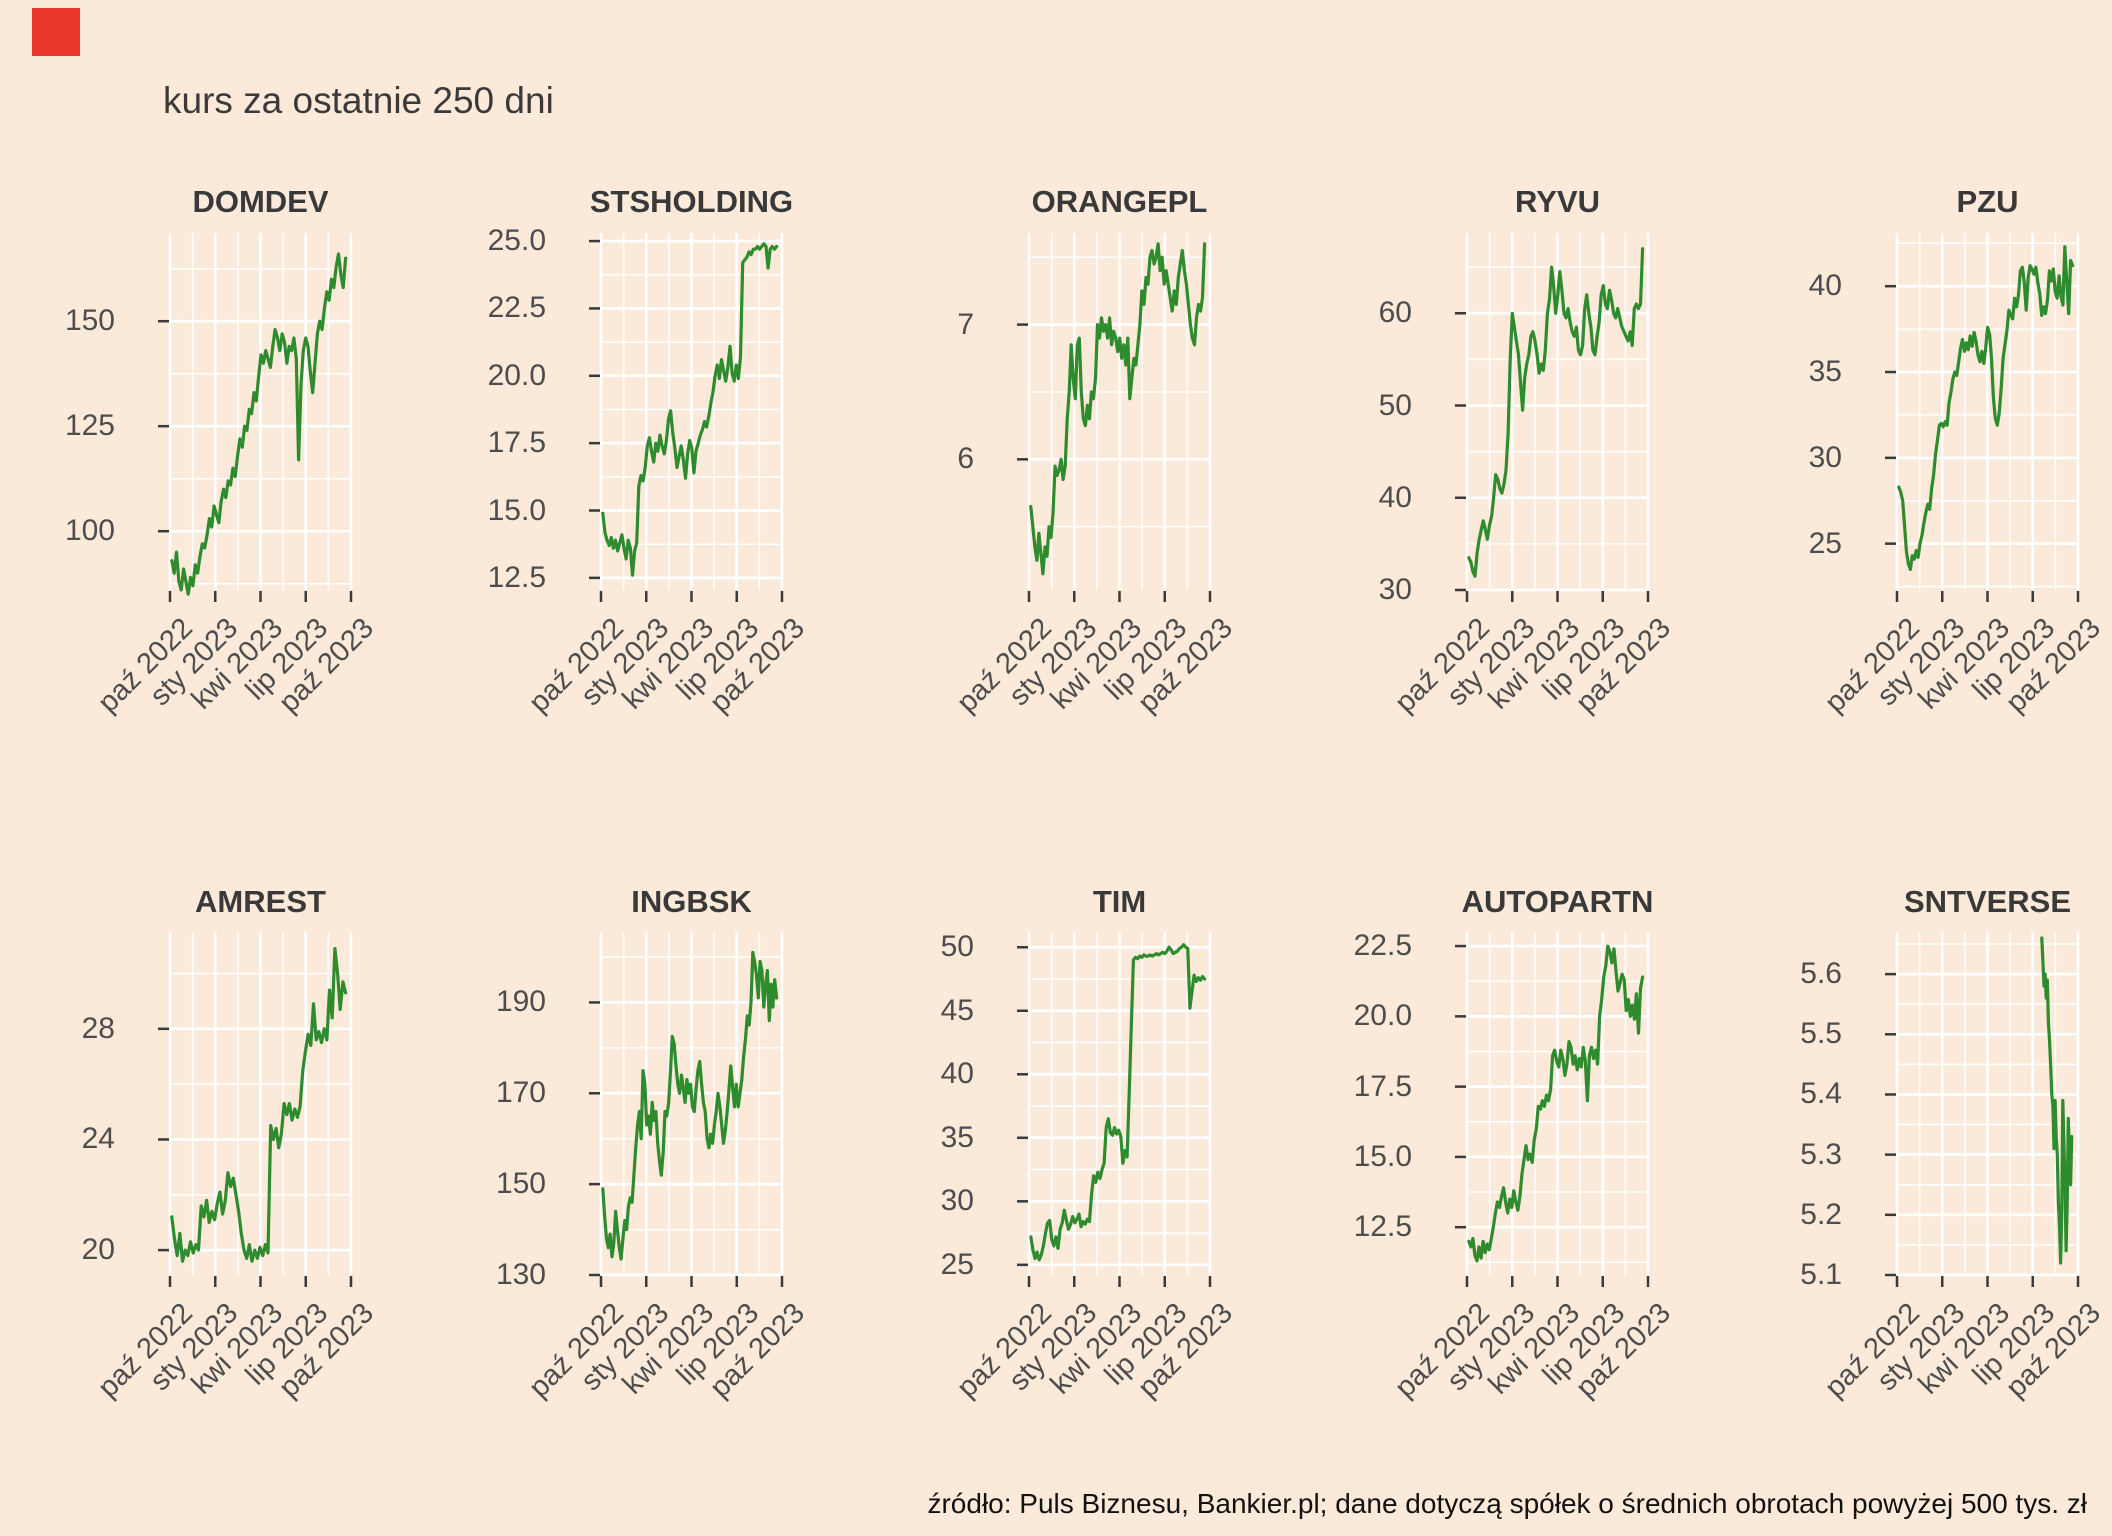 The width and height of the screenshot is (2112, 1536). I want to click on y-tick-label: 5.2, so click(1821, 1214).